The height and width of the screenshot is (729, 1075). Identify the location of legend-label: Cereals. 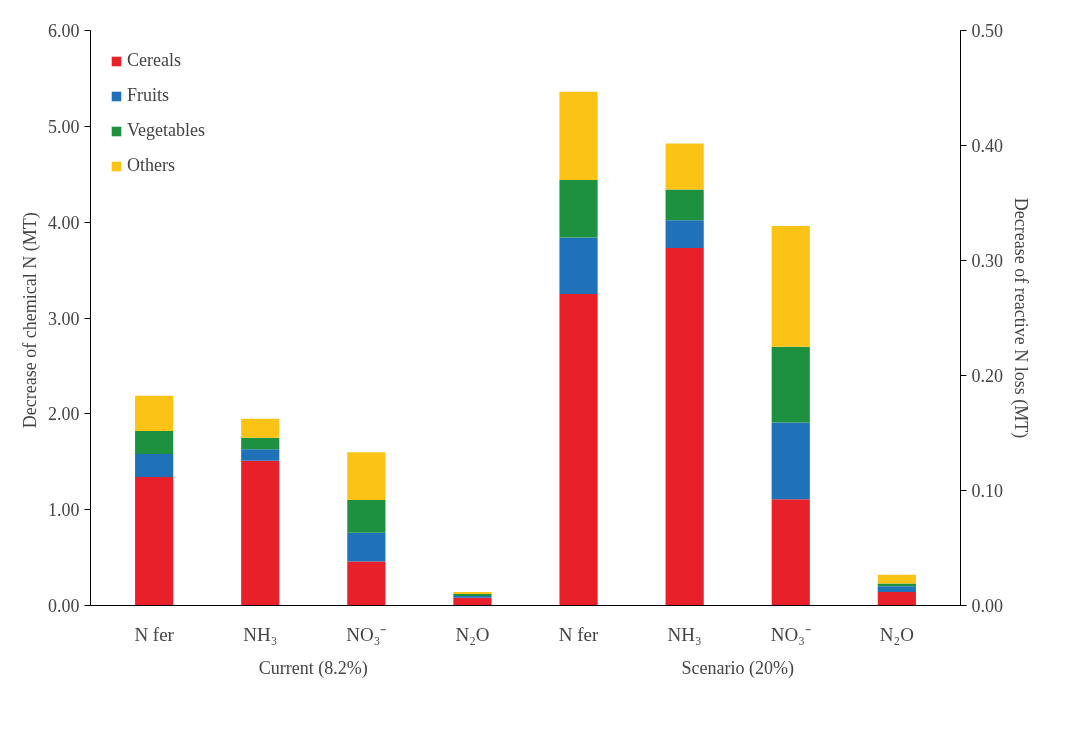
(154, 60).